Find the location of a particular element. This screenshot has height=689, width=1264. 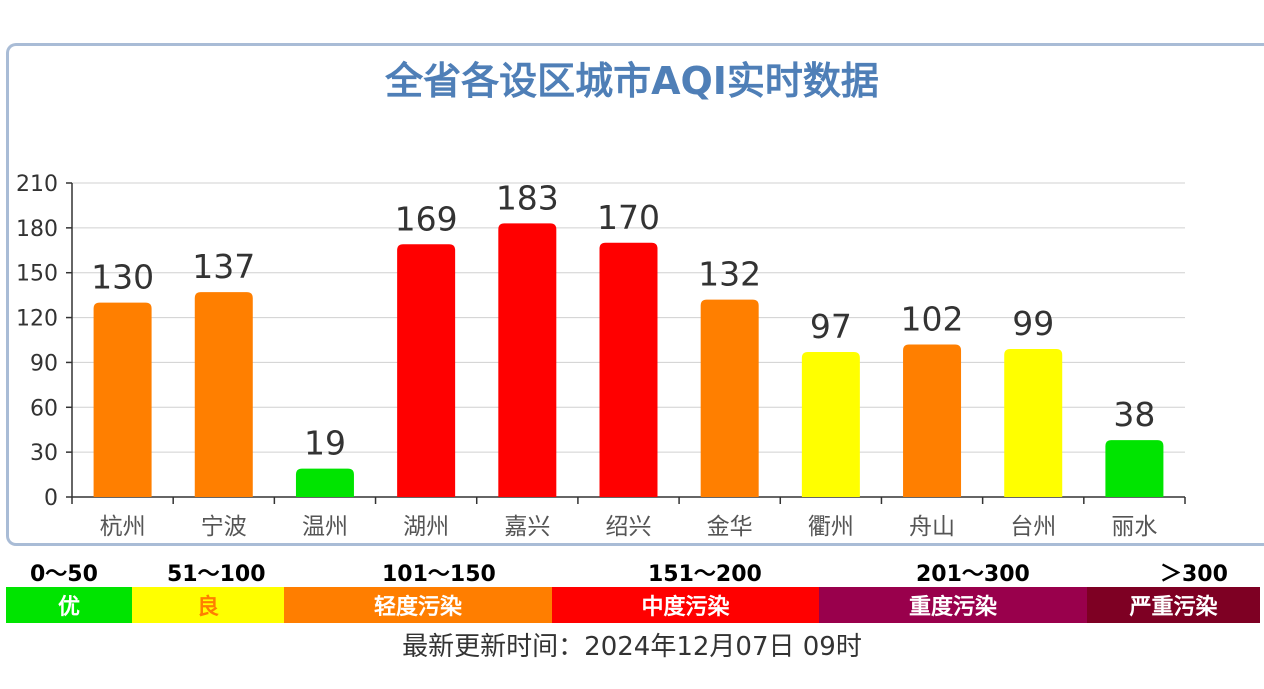

value-label: 102 is located at coordinates (932, 318).